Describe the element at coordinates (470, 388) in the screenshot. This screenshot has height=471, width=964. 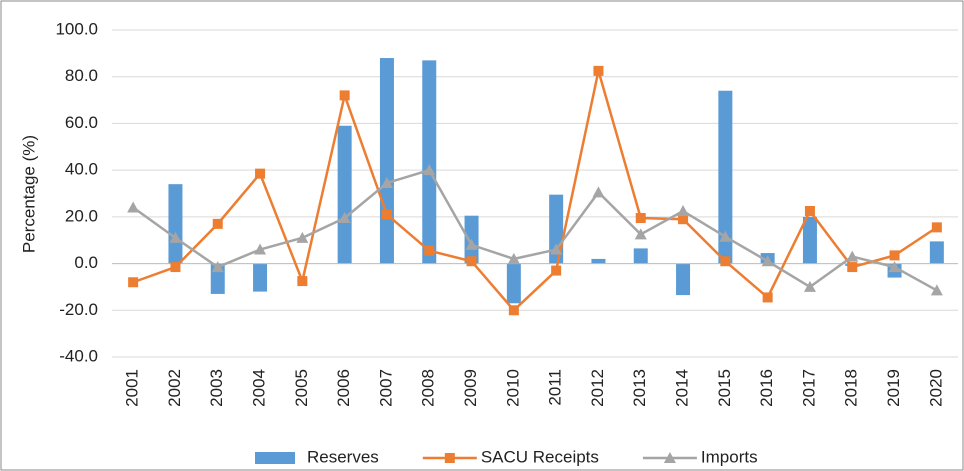
I see `x-tick-label: 2009` at that location.